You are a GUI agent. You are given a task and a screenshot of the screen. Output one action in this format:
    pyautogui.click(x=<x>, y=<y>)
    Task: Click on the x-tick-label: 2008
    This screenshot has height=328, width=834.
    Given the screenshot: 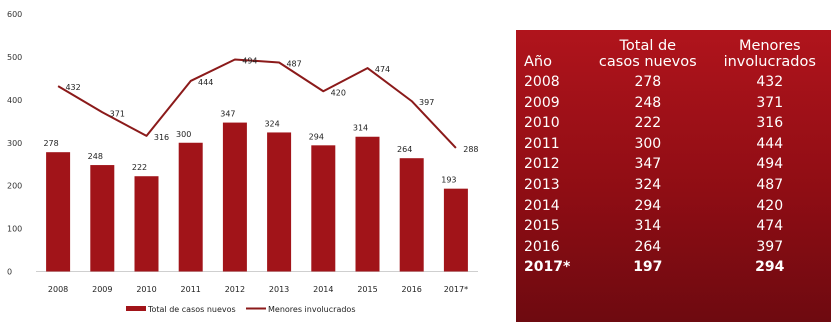 What is the action you would take?
    pyautogui.click(x=58, y=289)
    